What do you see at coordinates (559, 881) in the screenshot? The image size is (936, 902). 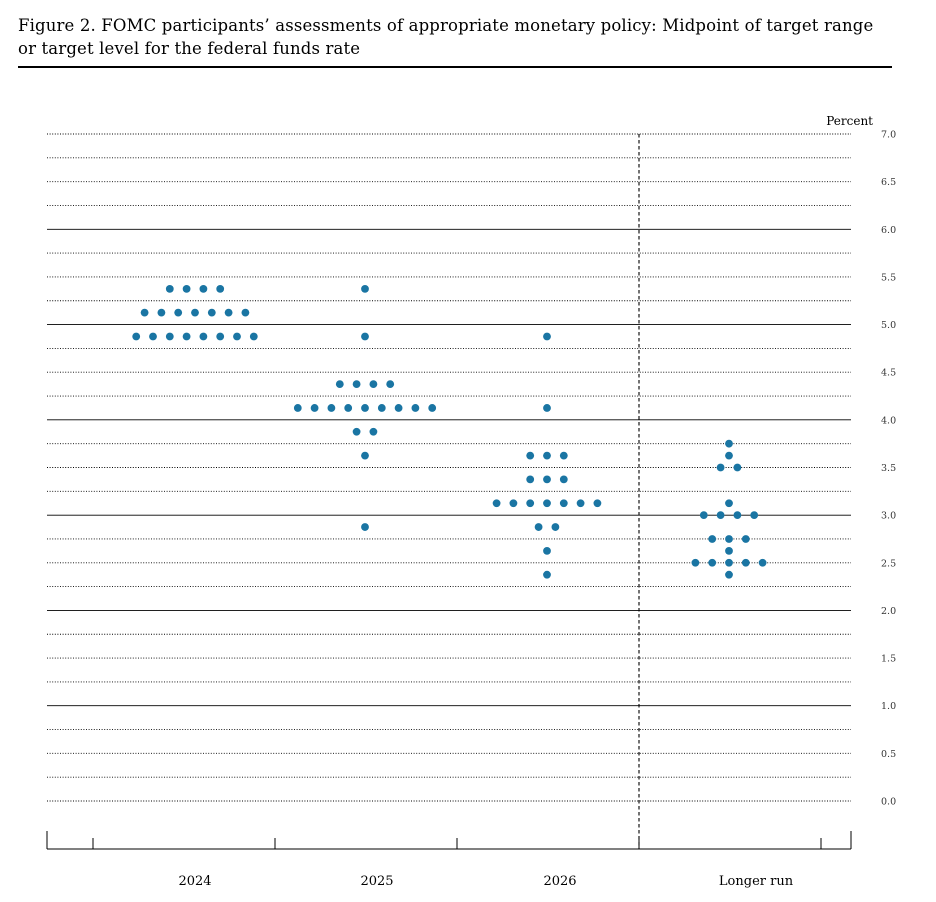 I see `category-label: 2026` at bounding box center [559, 881].